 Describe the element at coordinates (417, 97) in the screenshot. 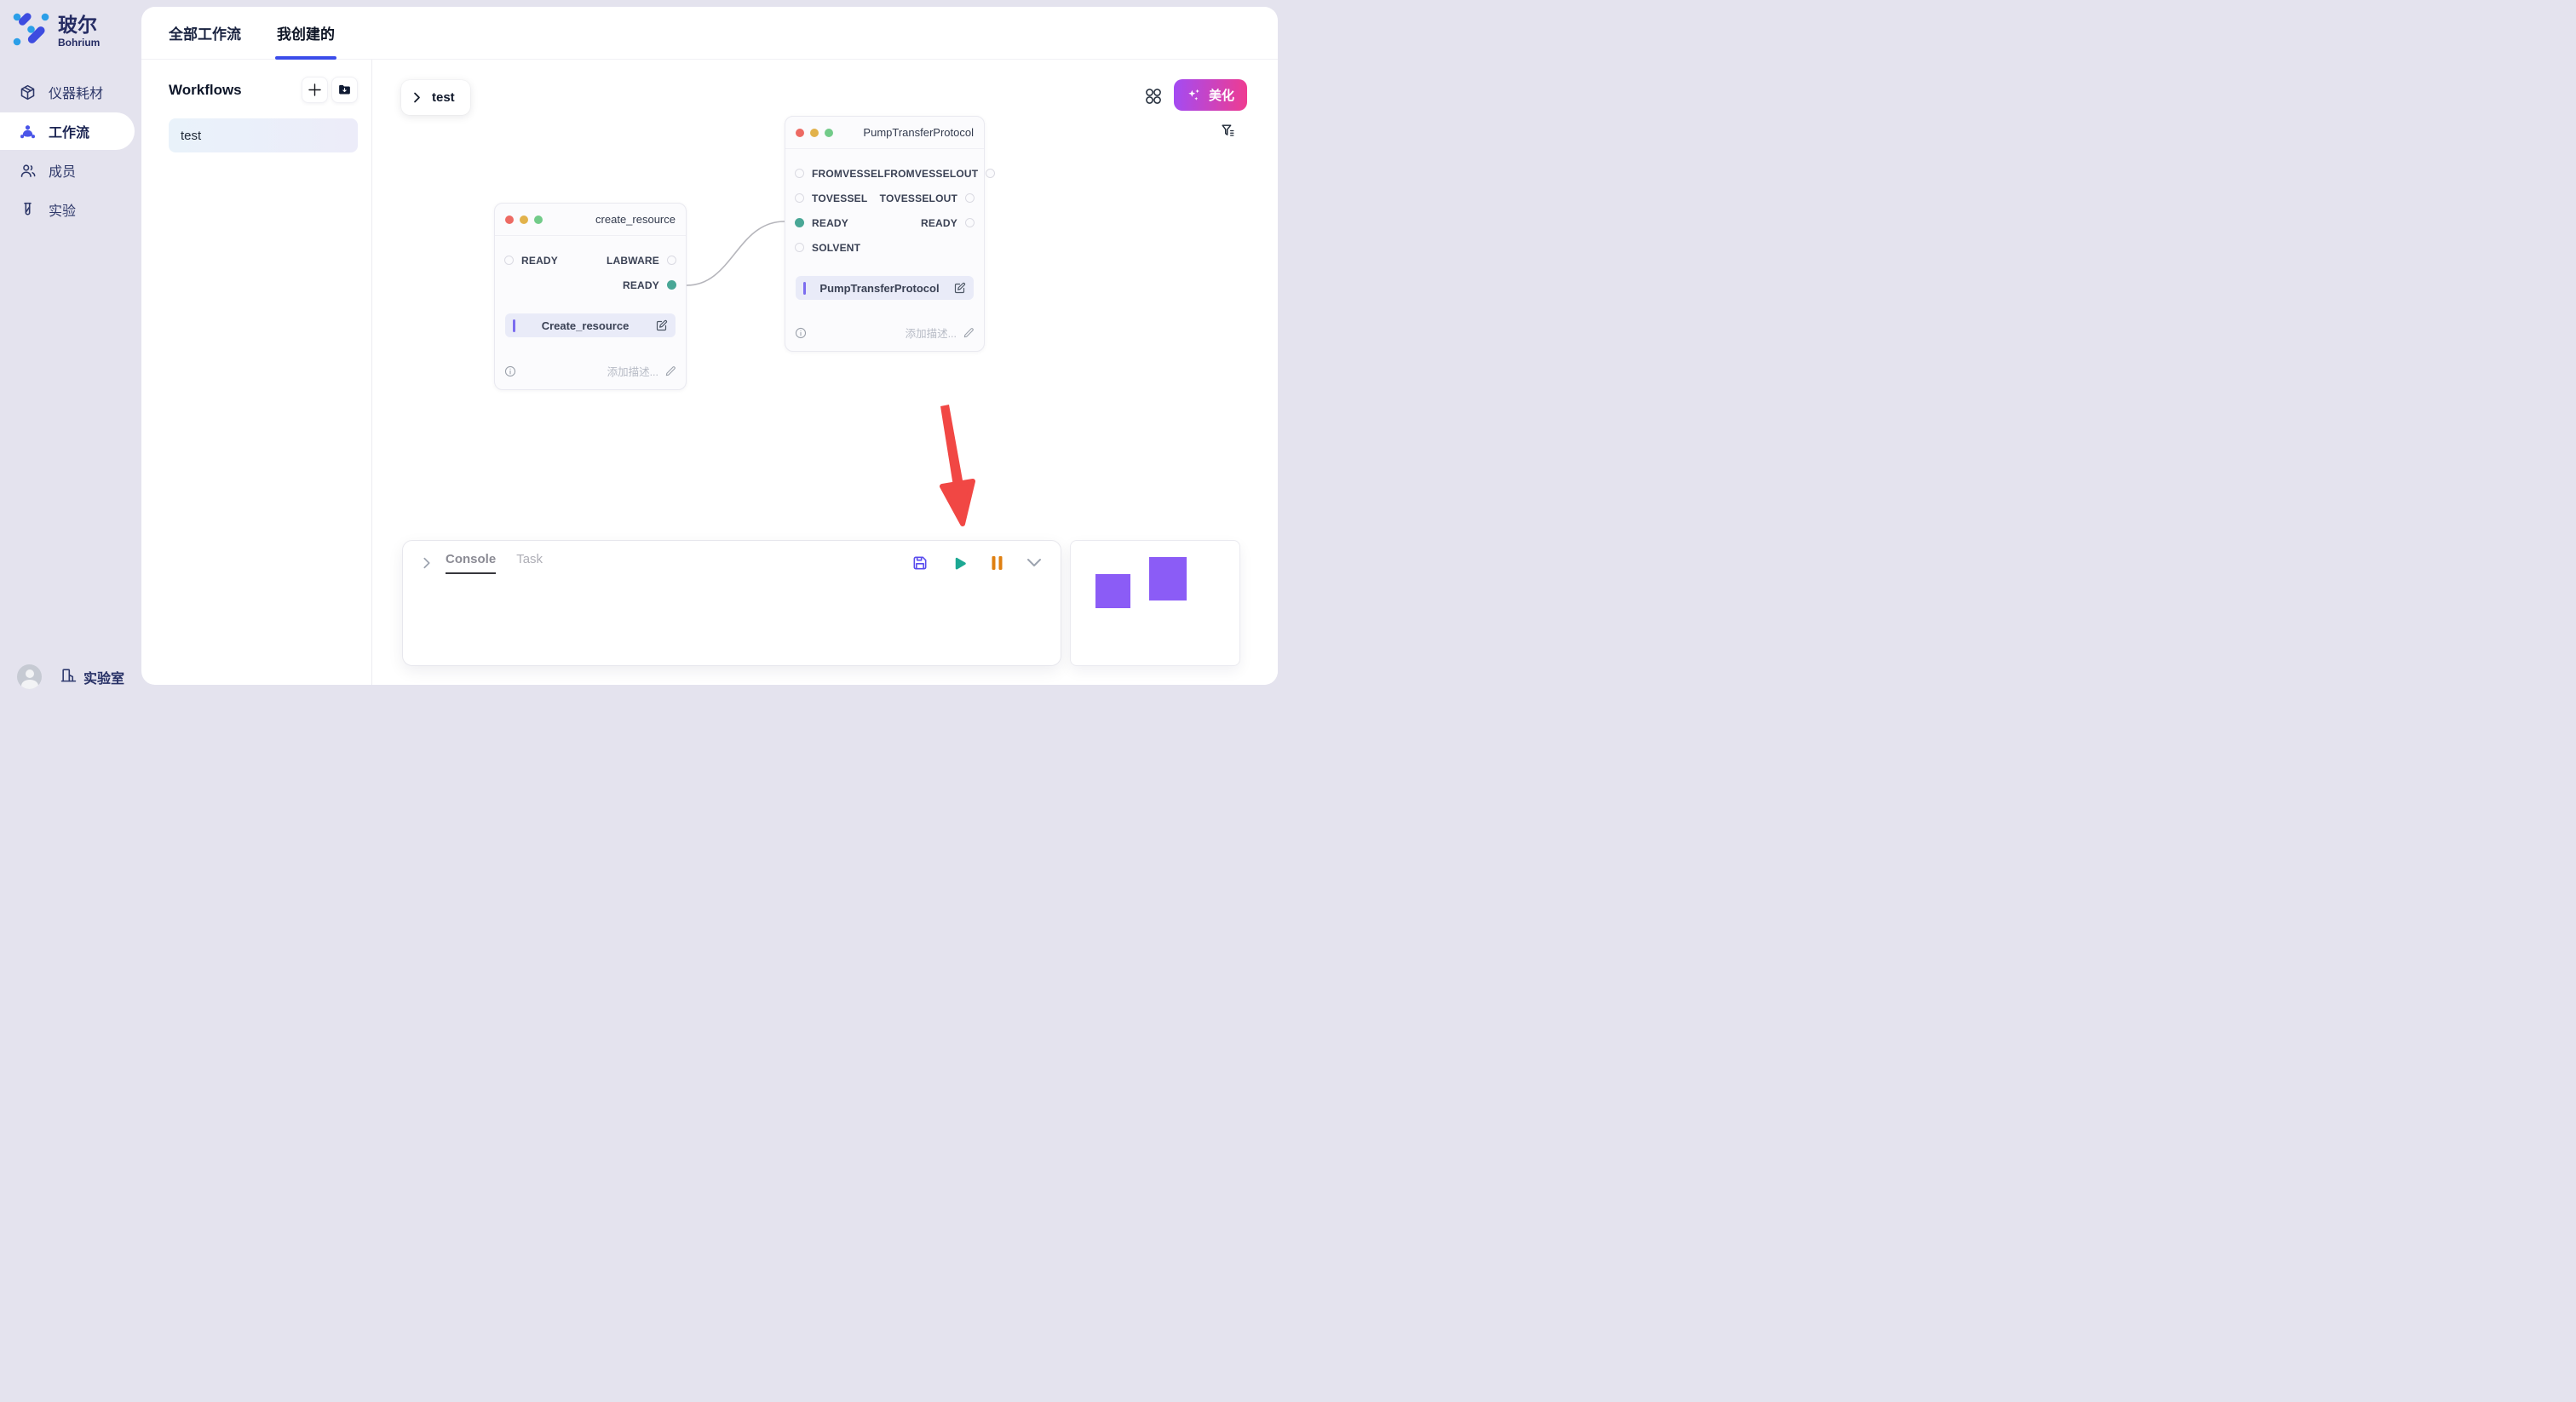

I see `chevron-right-icon` at that location.